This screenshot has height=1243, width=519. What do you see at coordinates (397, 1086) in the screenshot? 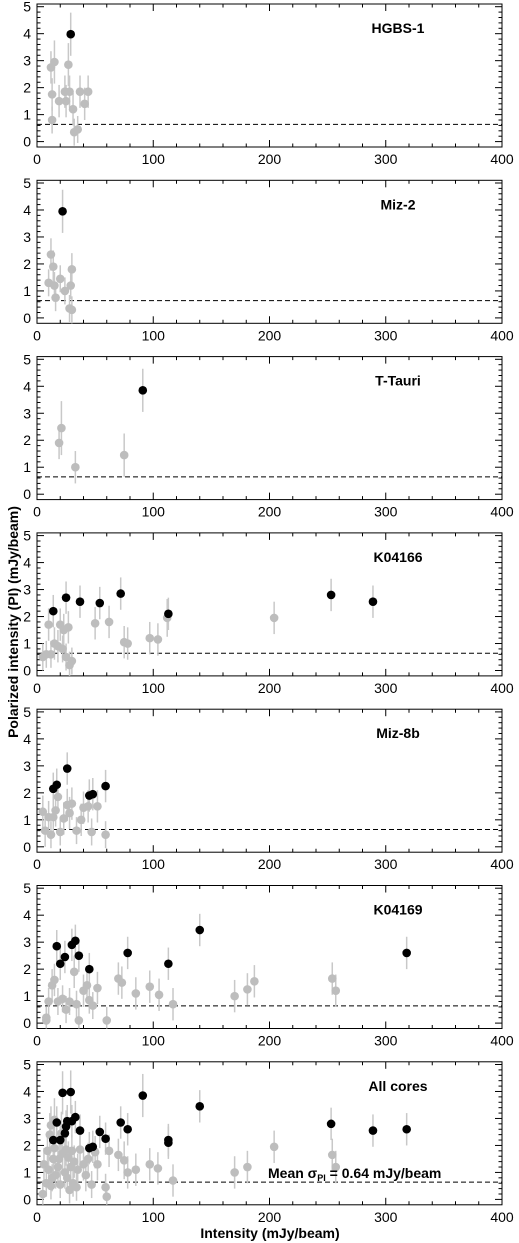
I see `panel-title: All cores` at bounding box center [397, 1086].